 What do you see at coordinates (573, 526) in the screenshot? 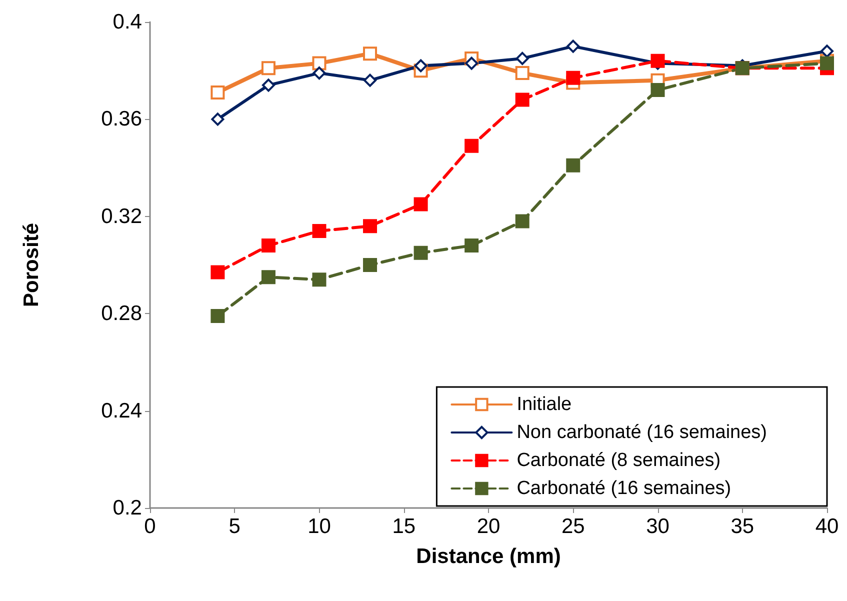
I see `x-tick-label: 25` at bounding box center [573, 526].